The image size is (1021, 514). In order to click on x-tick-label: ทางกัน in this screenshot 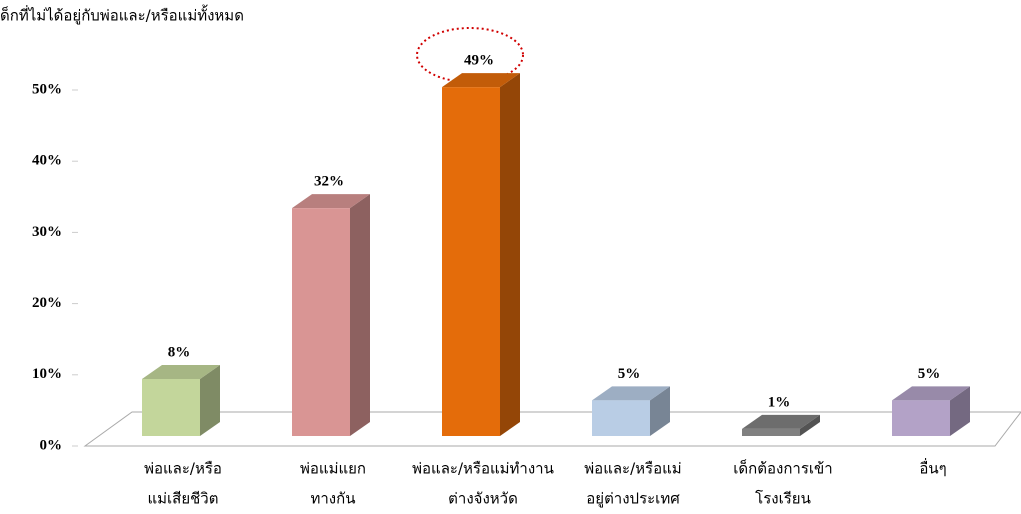, I will do `click(333, 499)`.